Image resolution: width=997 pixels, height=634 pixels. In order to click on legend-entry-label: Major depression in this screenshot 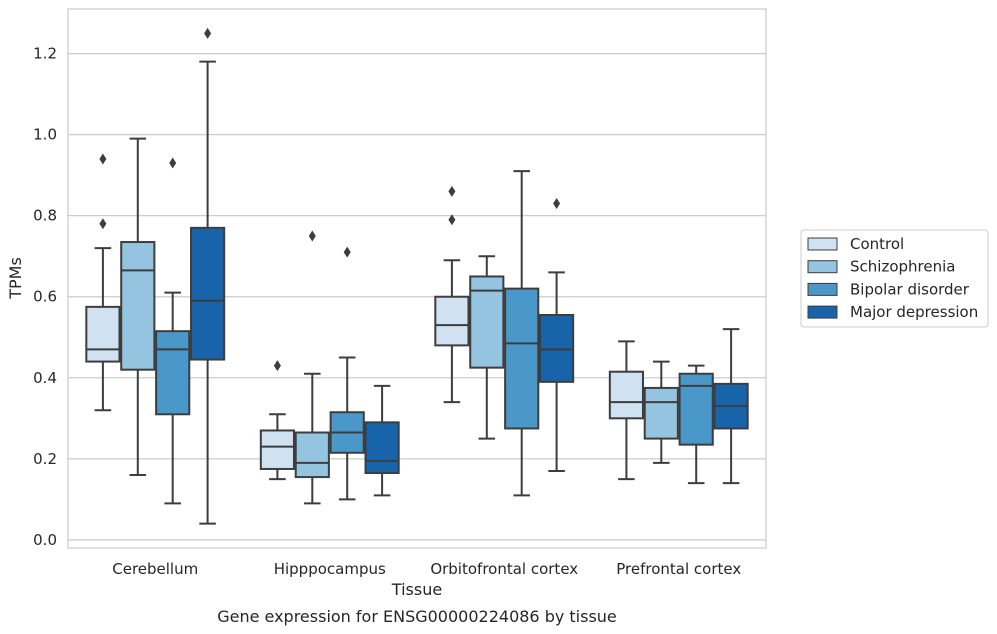, I will do `click(914, 312)`.